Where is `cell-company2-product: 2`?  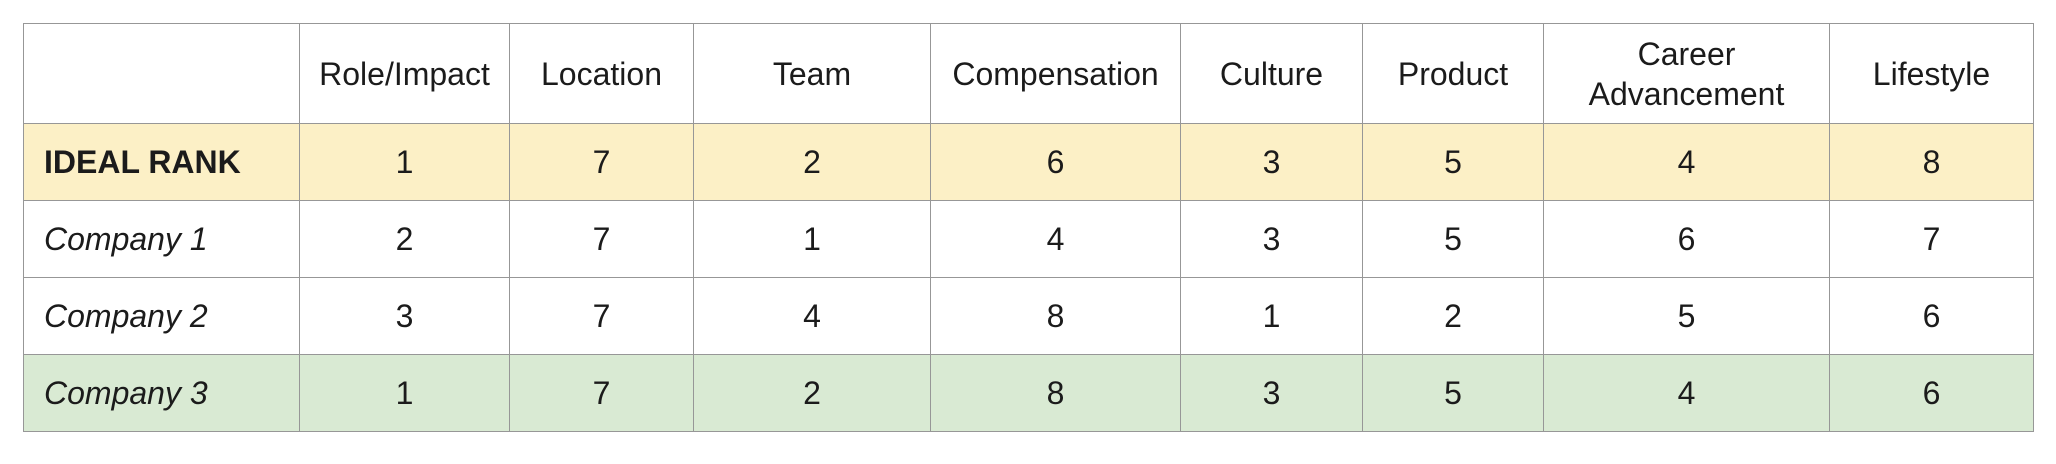
cell-company2-product: 2 is located at coordinates (1453, 316).